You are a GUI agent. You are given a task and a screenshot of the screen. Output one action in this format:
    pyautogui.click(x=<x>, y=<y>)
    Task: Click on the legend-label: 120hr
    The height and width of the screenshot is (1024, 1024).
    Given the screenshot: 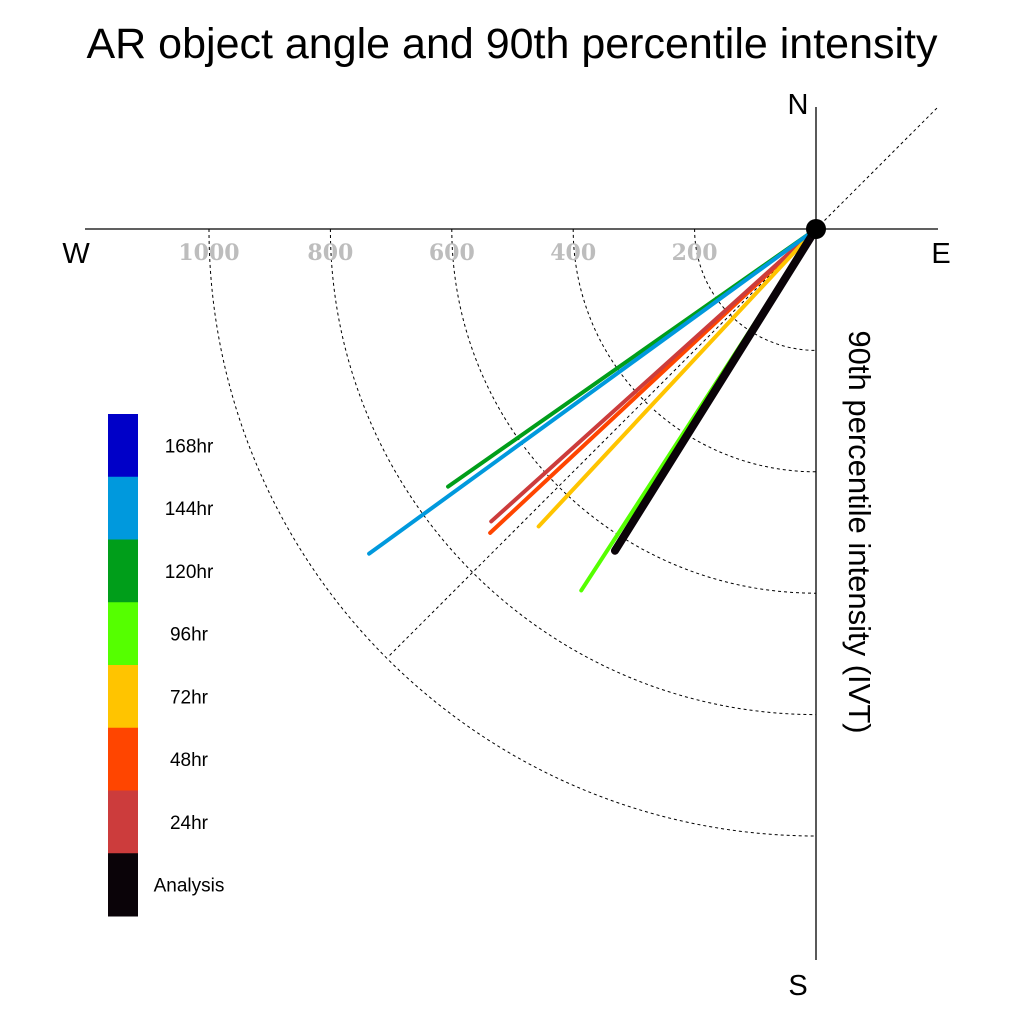 What is the action you would take?
    pyautogui.click(x=189, y=572)
    